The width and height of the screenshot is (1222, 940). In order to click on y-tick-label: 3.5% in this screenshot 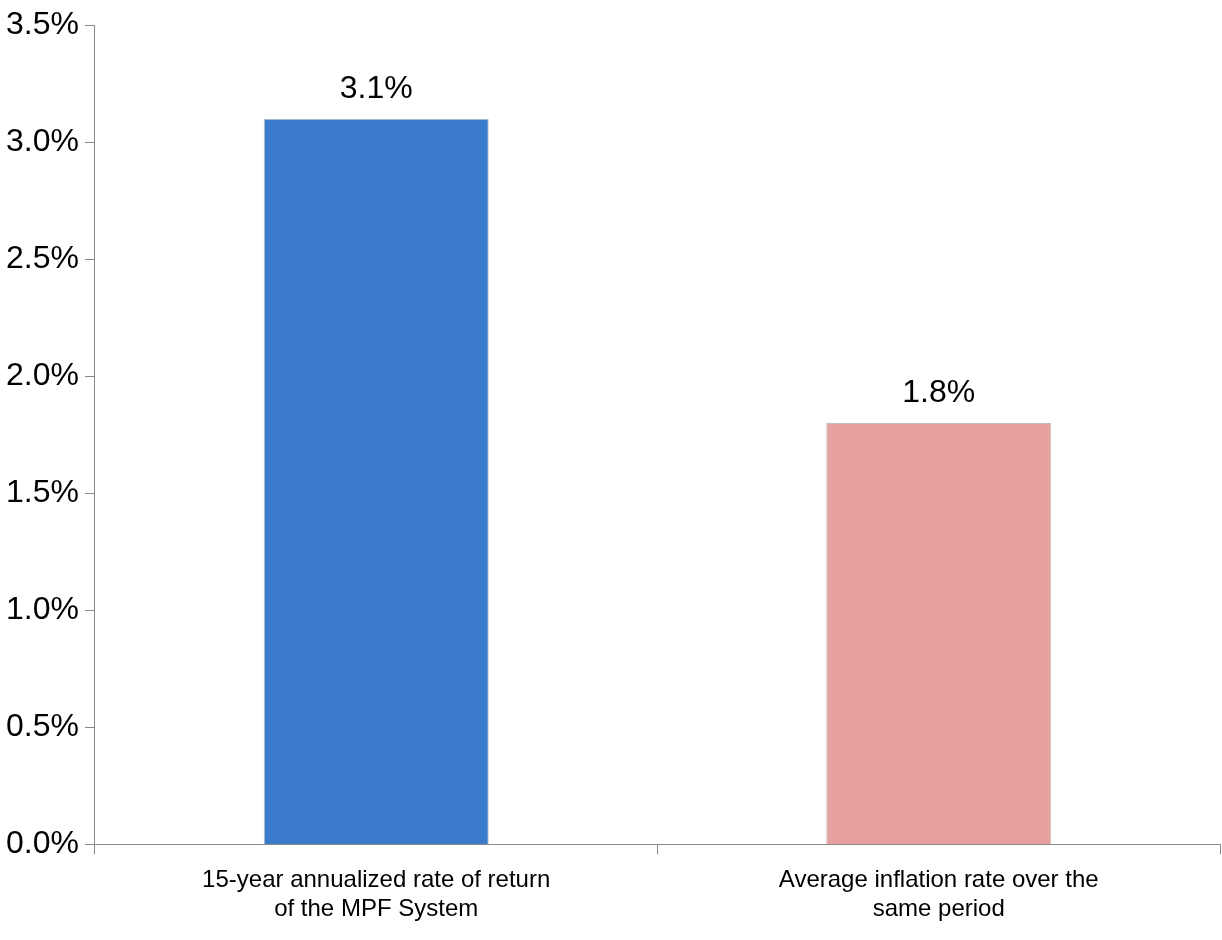, I will do `click(42, 23)`.